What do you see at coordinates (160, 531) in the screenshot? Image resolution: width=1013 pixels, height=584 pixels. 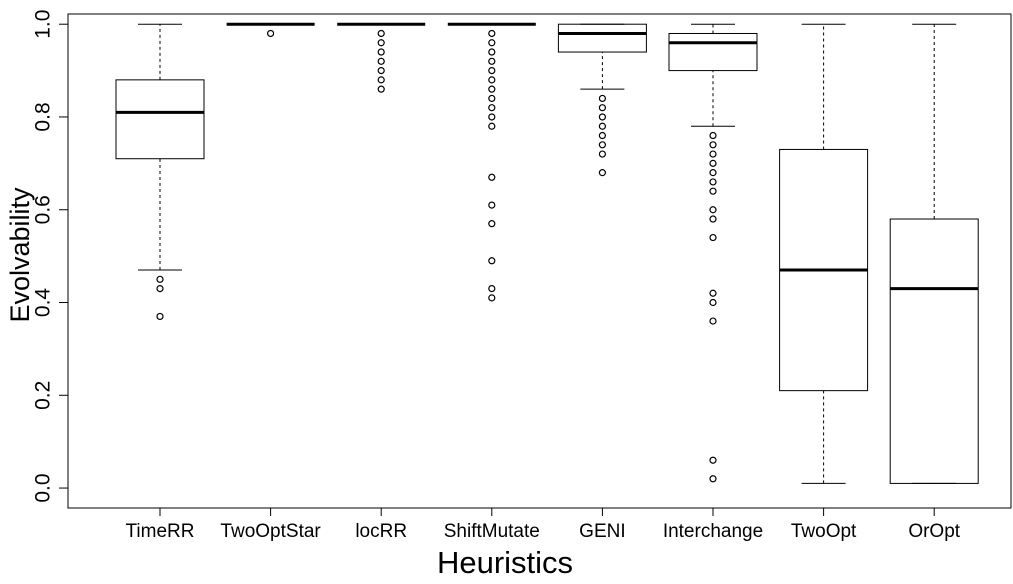 I see `x-tick-label: TimeRR` at bounding box center [160, 531].